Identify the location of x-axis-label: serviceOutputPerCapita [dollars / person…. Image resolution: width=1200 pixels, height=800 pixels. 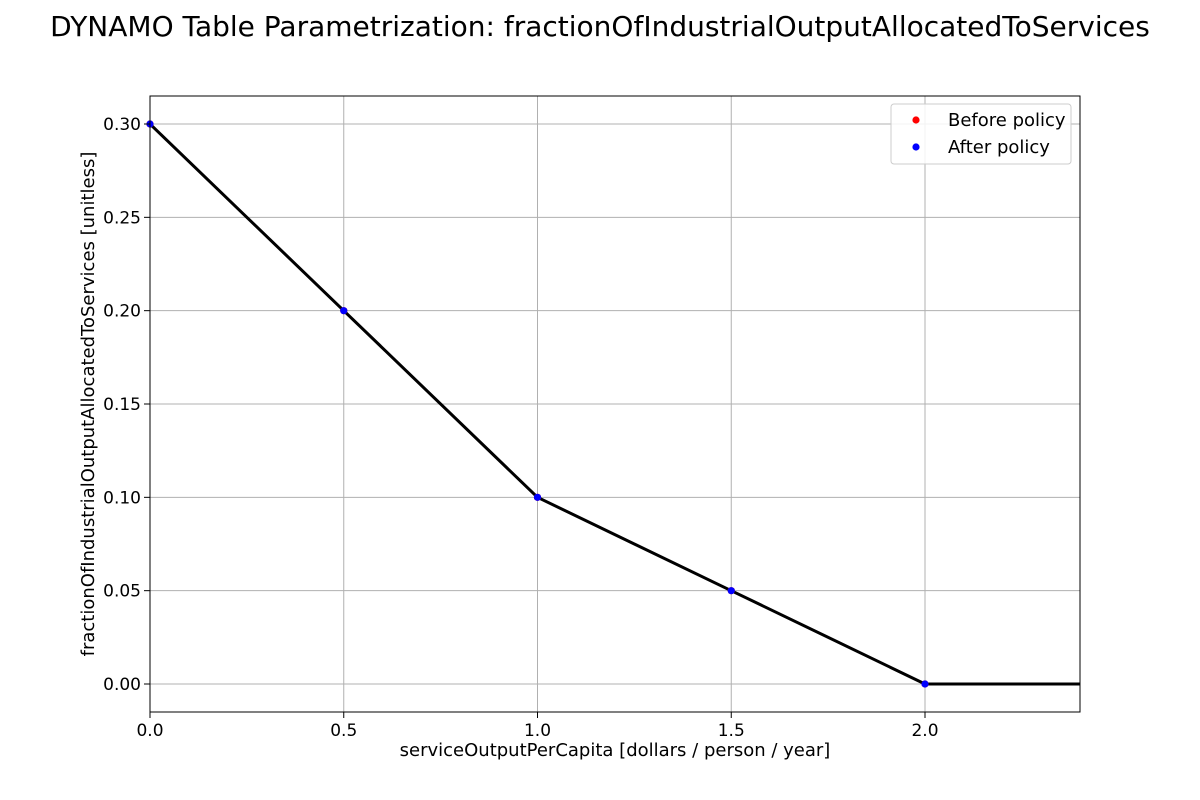
(615, 750).